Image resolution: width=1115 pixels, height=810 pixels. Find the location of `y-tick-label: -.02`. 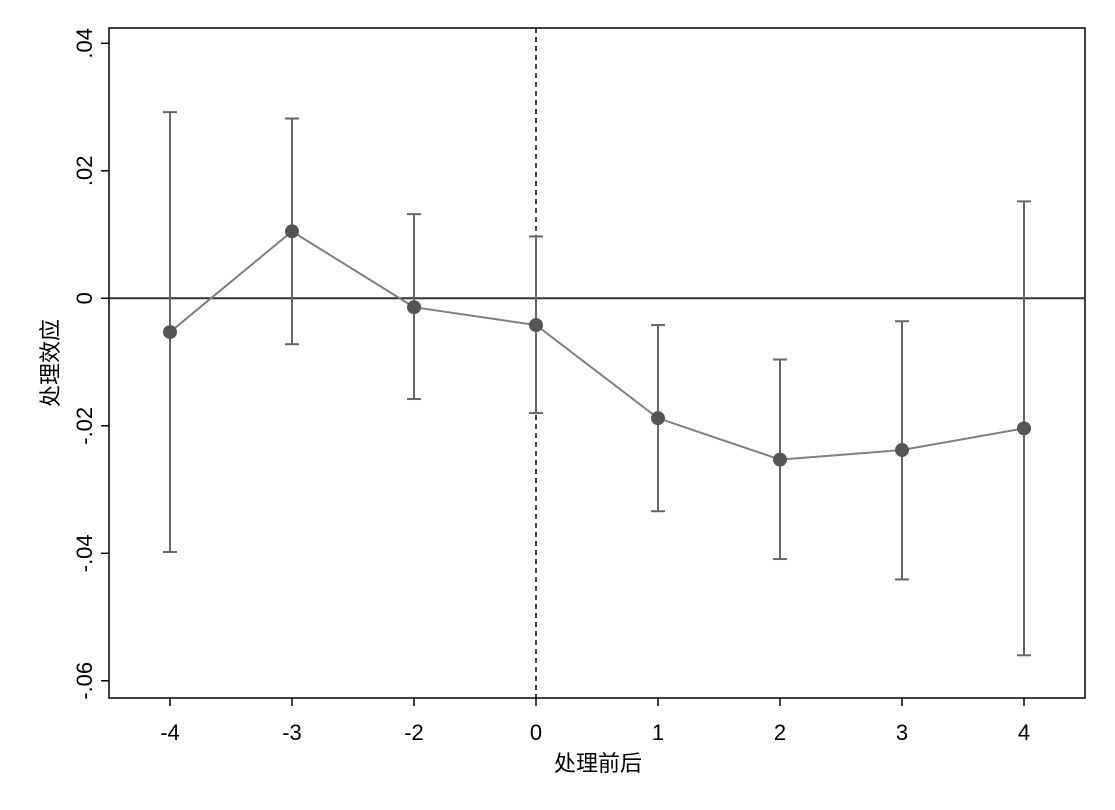

y-tick-label: -.02 is located at coordinates (84, 426).